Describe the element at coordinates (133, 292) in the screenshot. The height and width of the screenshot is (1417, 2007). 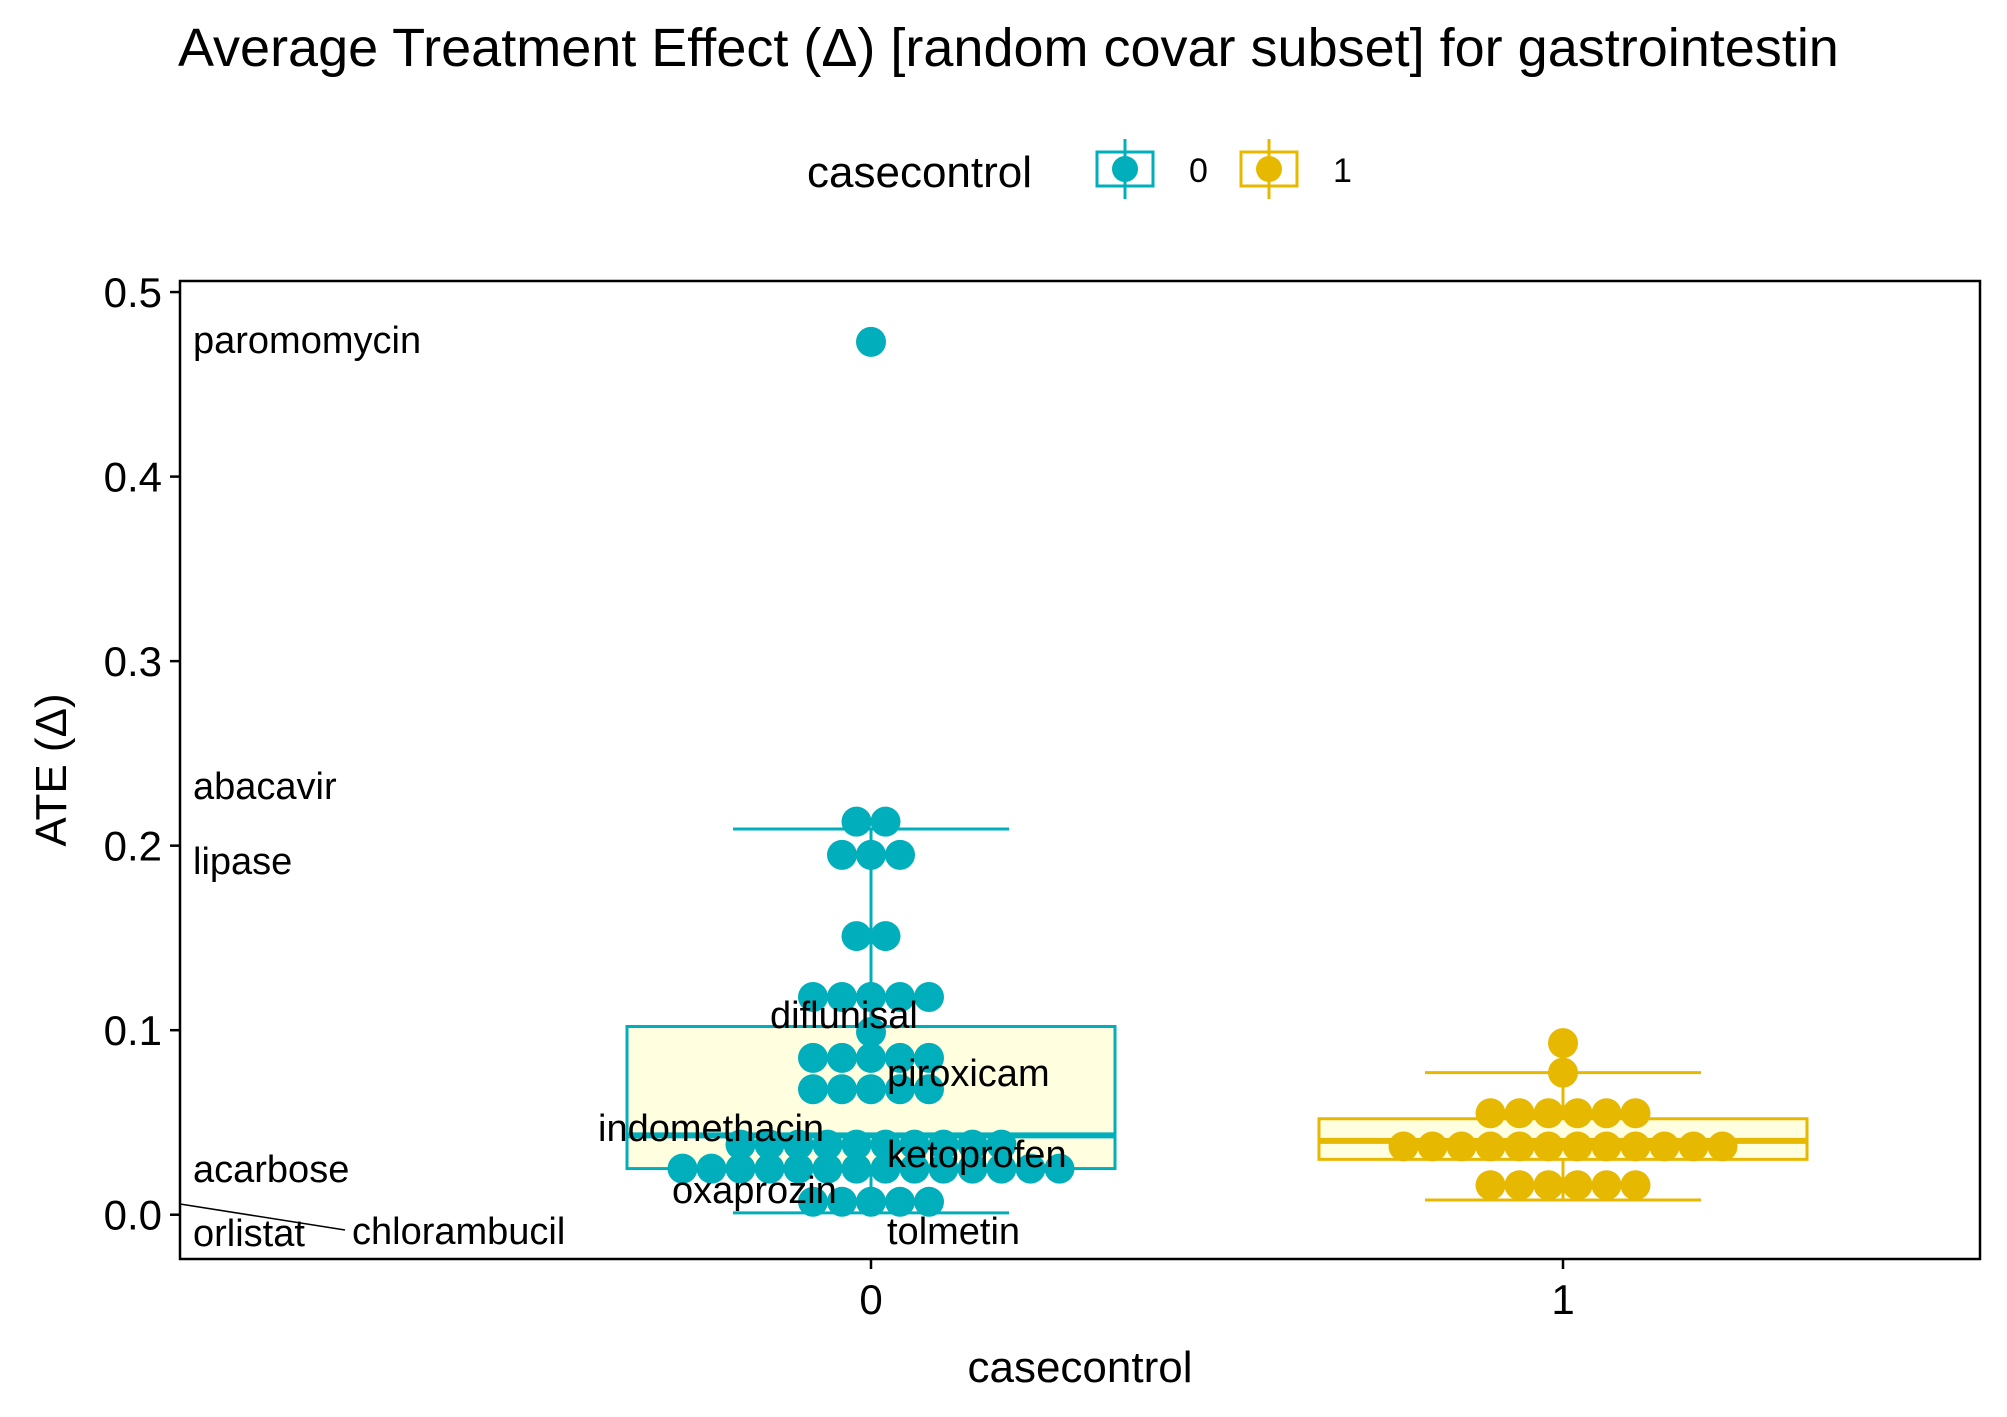
I see `y-tick-label: 0.5` at that location.